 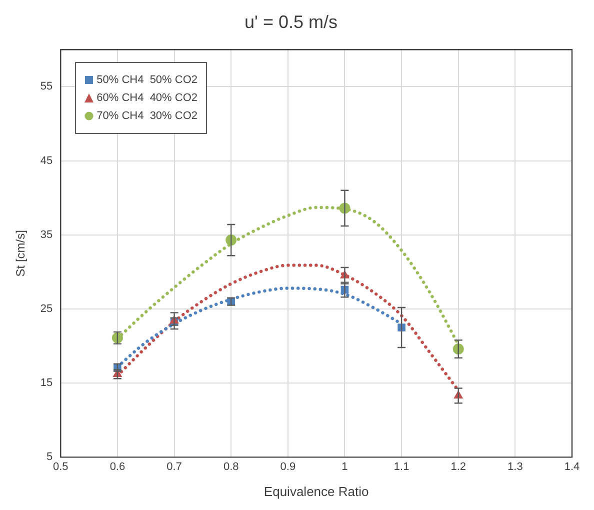 What do you see at coordinates (46, 234) in the screenshot?
I see `y-tick-label: 35` at bounding box center [46, 234].